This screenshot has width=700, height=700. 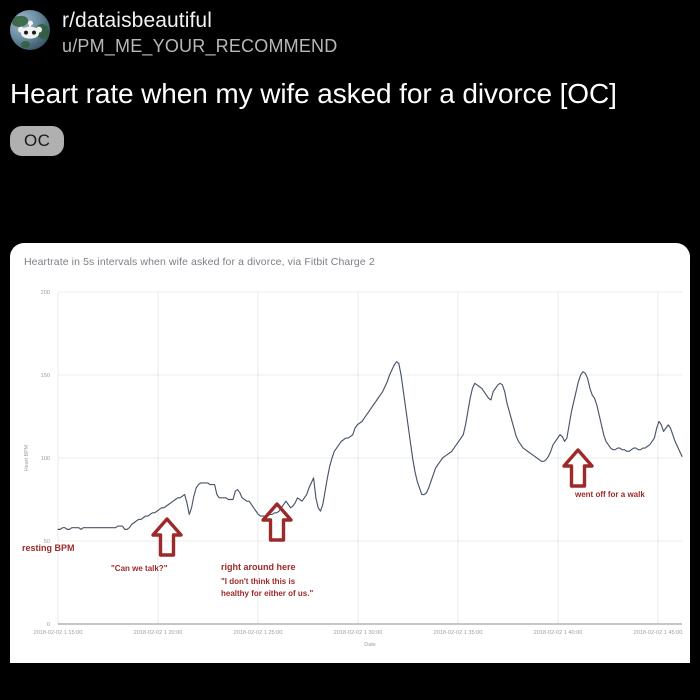 I want to click on reddit-snoo-icon, so click(x=30, y=29).